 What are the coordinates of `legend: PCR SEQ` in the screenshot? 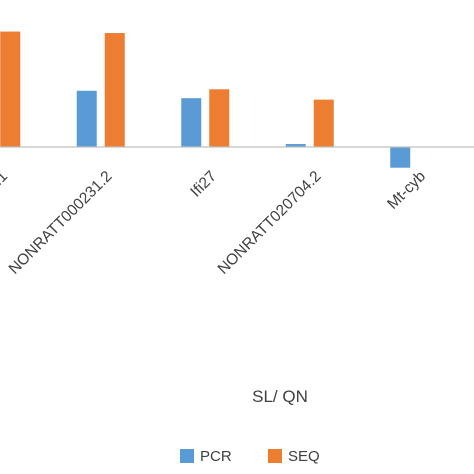 It's located at (250, 456).